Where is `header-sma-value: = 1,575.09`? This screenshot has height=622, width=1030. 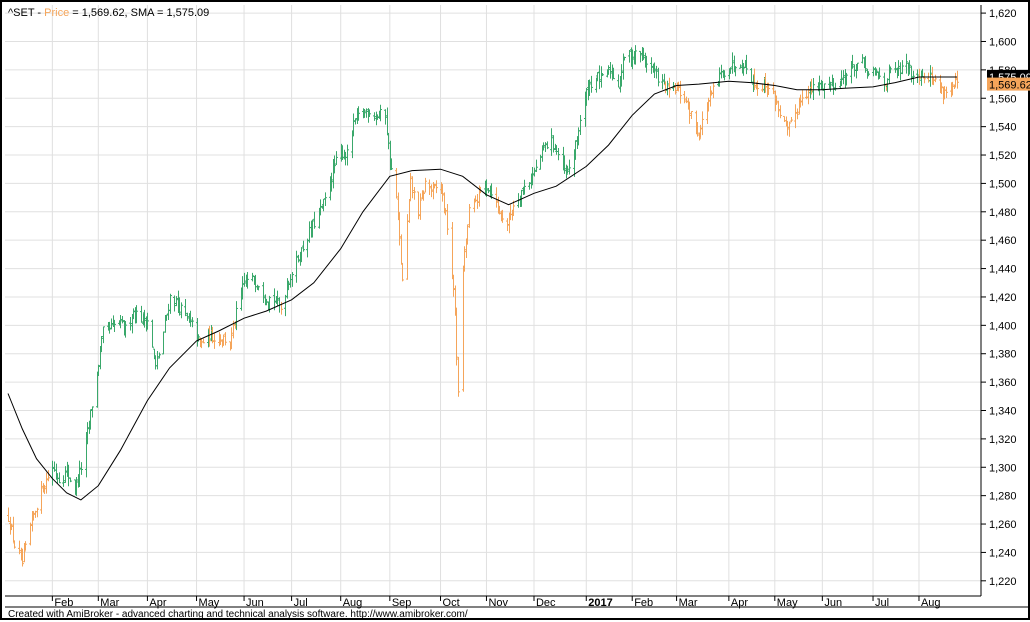 header-sma-value: = 1,575.09 is located at coordinates (181, 13).